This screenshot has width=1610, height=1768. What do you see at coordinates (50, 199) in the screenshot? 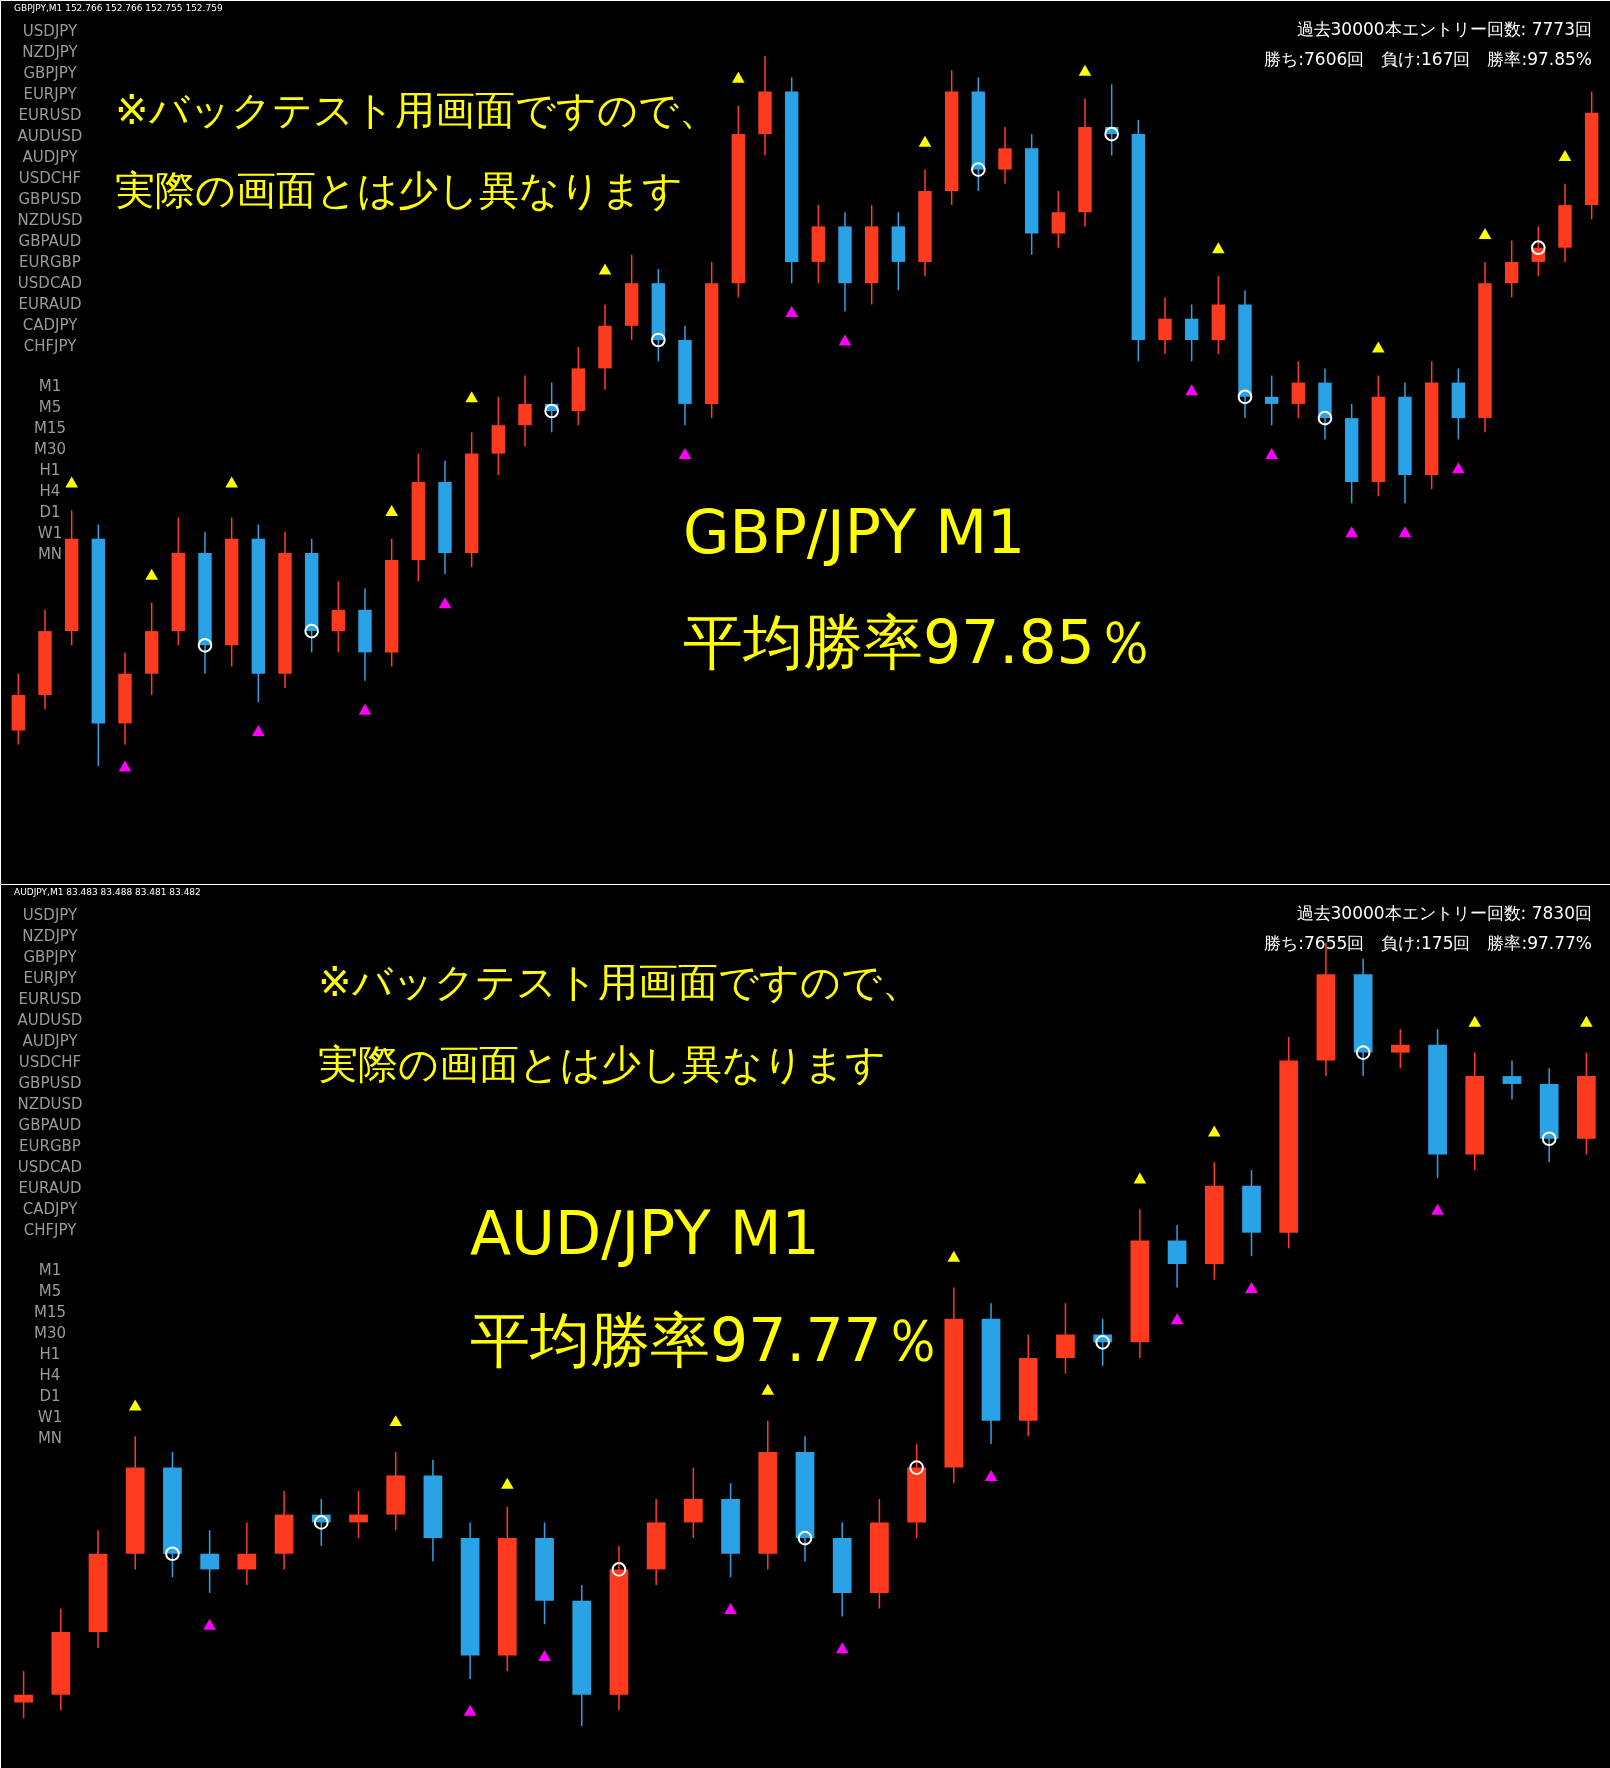
I see `annotation: GBPUSD` at bounding box center [50, 199].